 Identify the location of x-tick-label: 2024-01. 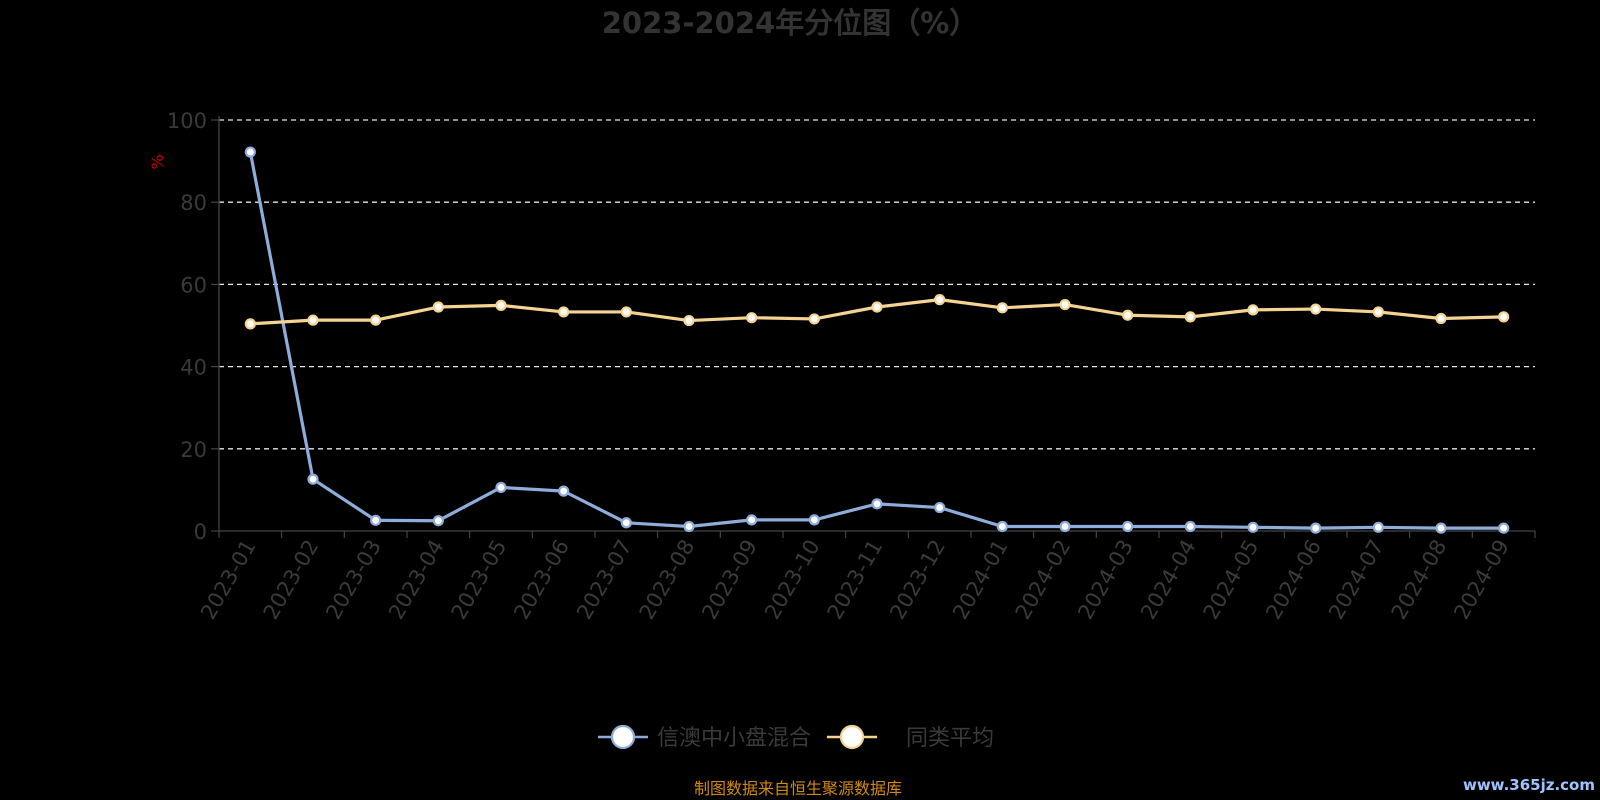
(980, 579).